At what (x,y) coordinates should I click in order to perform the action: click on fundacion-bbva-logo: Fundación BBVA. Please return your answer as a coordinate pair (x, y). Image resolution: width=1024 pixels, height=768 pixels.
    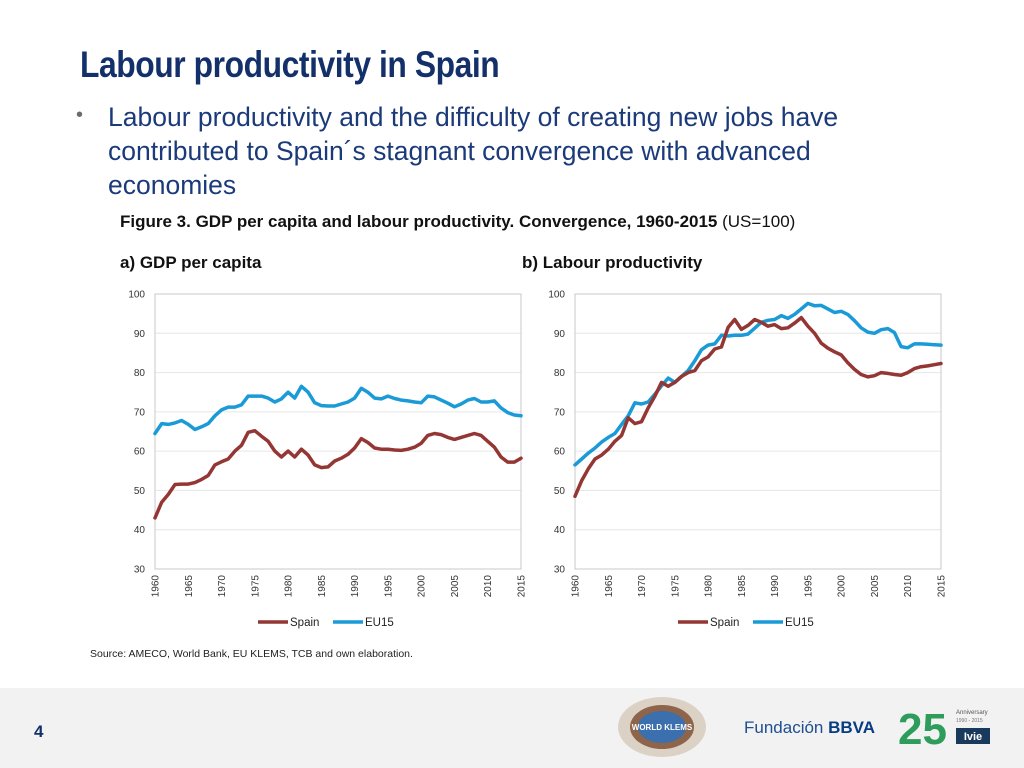
    Looking at the image, I should click on (809, 728).